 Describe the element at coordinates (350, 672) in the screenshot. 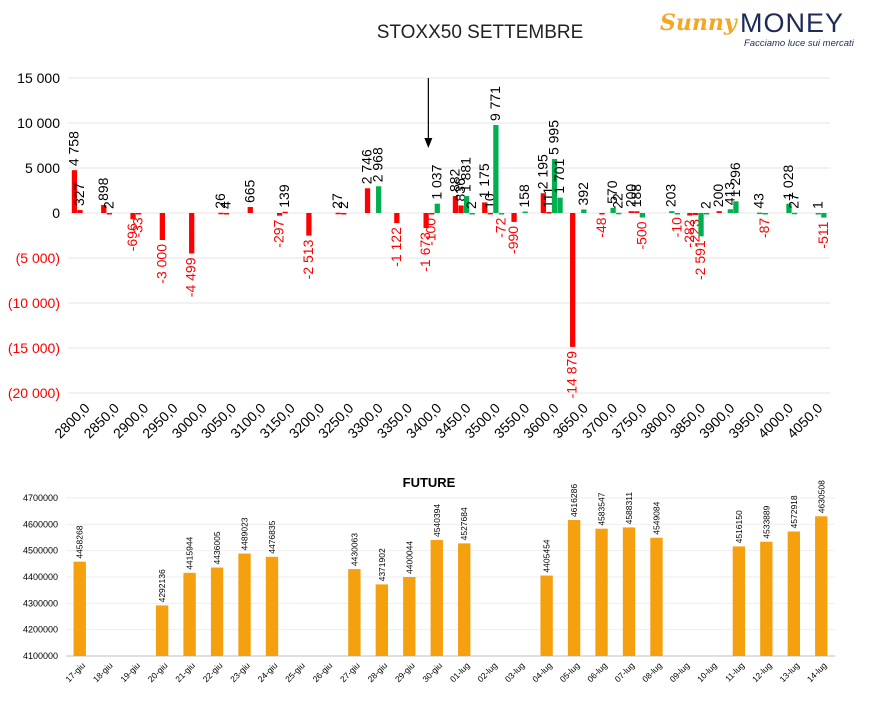

I see `x-tick-label: 27-giu` at that location.